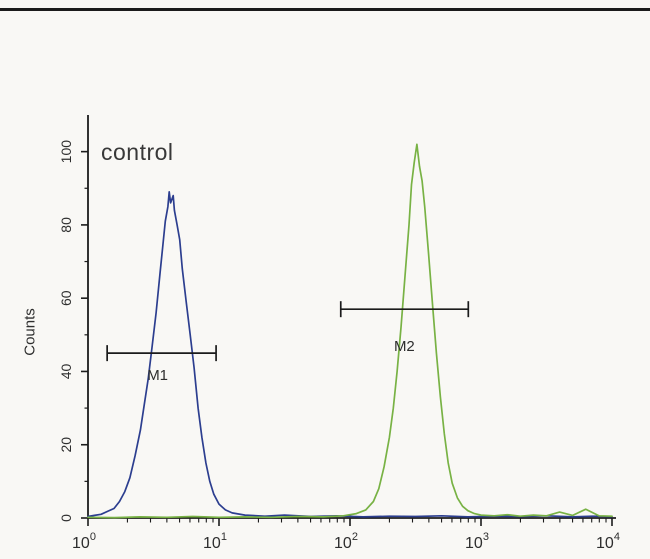  What do you see at coordinates (157, 375) in the screenshot?
I see `gate-label-M1: M1` at bounding box center [157, 375].